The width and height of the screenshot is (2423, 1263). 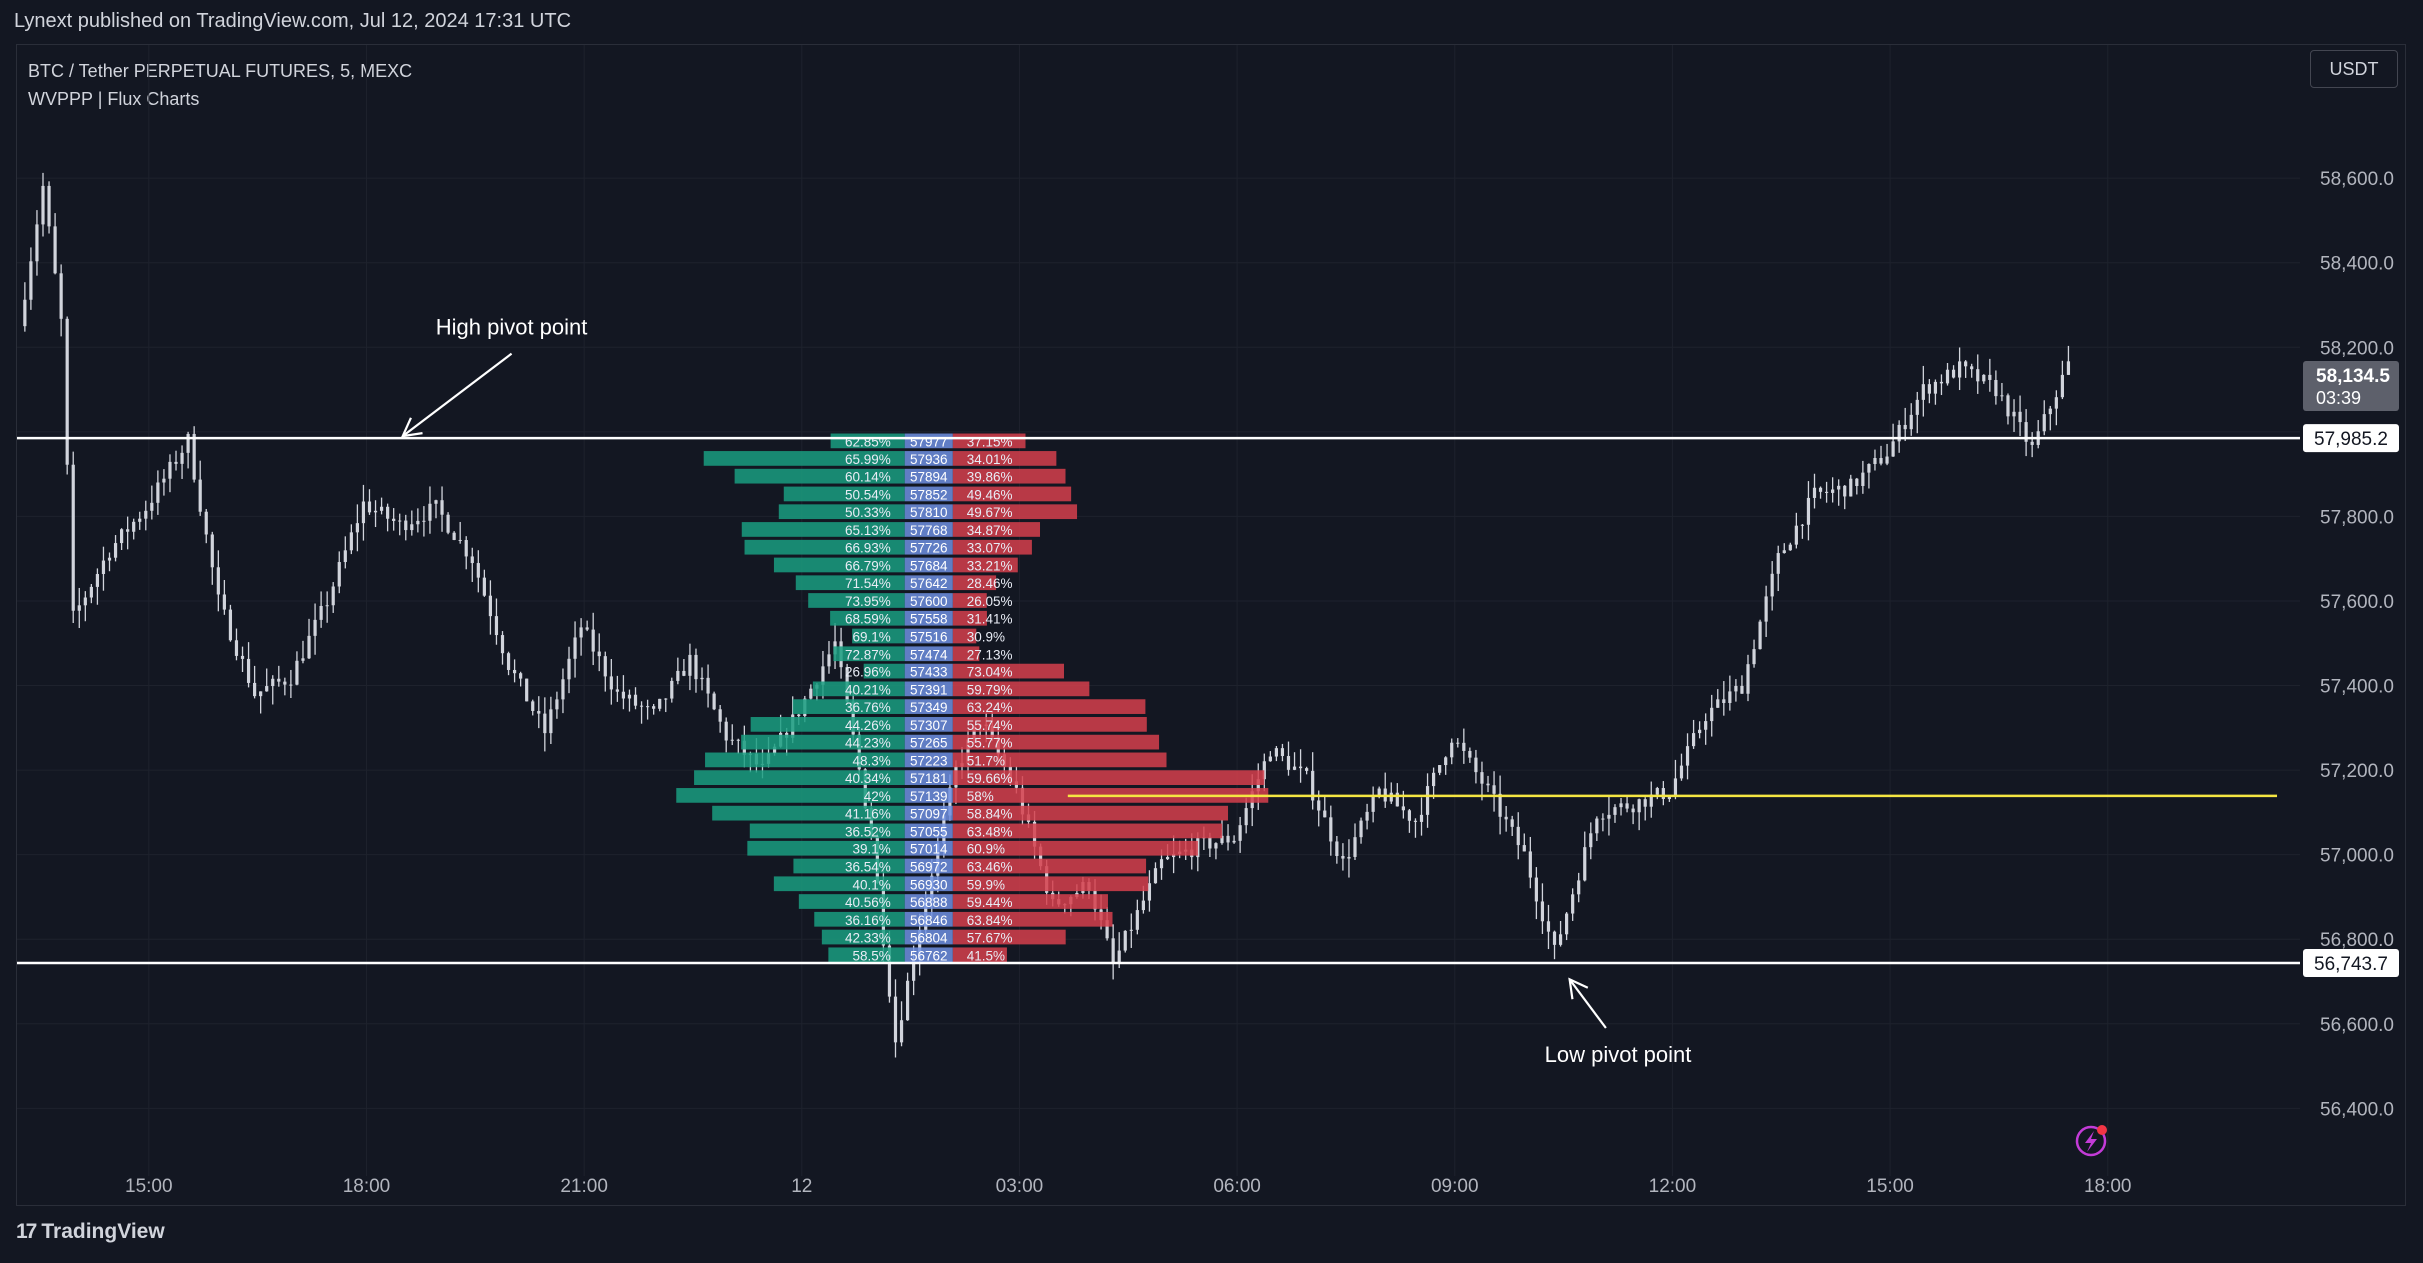 What do you see at coordinates (220, 71) in the screenshot?
I see `symbol-title: BTC / Tether PERPETUAL FUTURES, 5, MEXC` at bounding box center [220, 71].